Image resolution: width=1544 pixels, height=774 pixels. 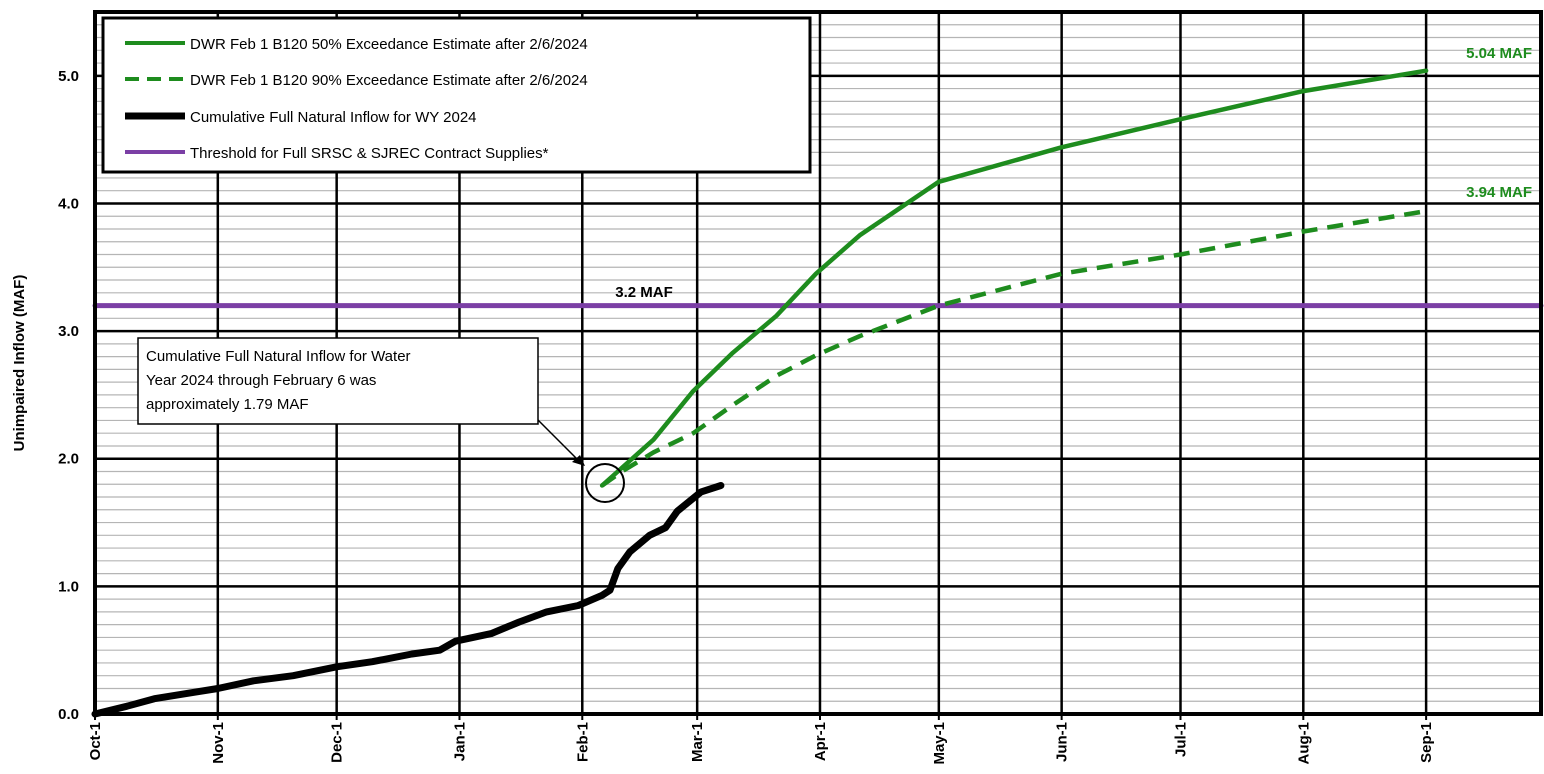 I want to click on y-tick-label: 4.0, so click(x=68, y=203).